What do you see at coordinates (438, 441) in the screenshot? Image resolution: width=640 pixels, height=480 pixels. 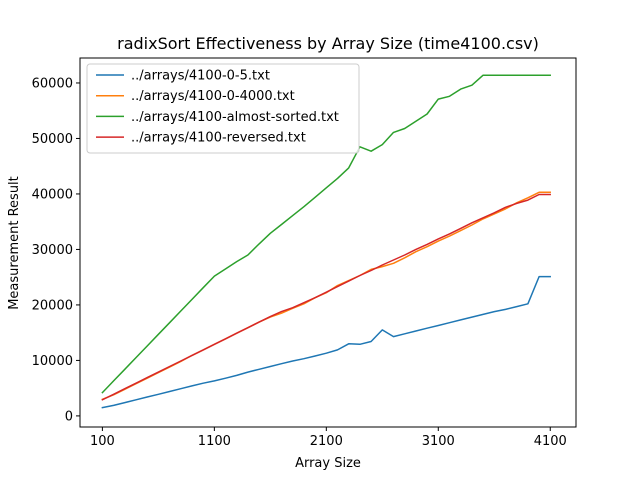 I see `x-tick-label: 3100` at bounding box center [438, 441].